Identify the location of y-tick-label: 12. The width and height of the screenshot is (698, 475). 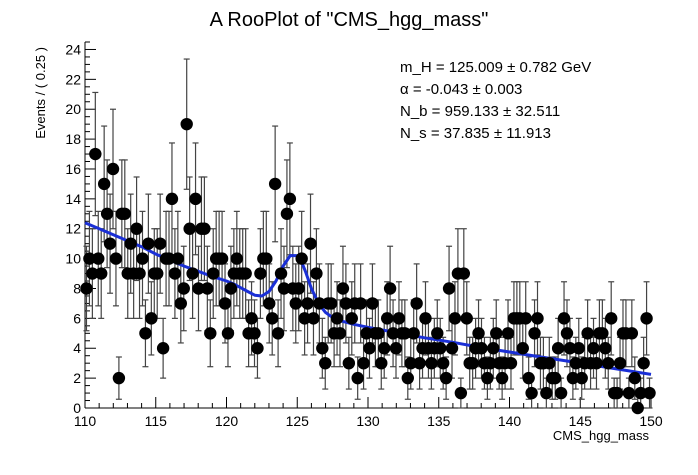
(73, 229).